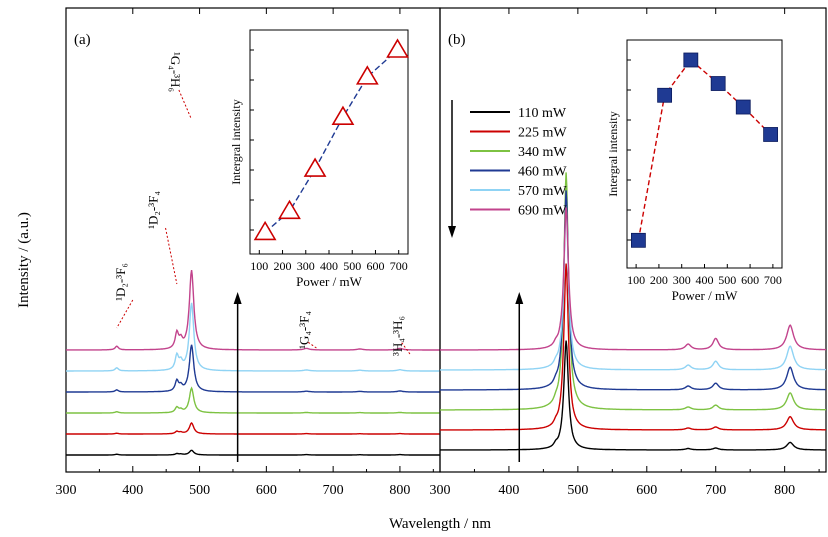 This screenshot has width=828, height=537. I want to click on transition-annotation: ¹D₂-³F₆, so click(120, 282).